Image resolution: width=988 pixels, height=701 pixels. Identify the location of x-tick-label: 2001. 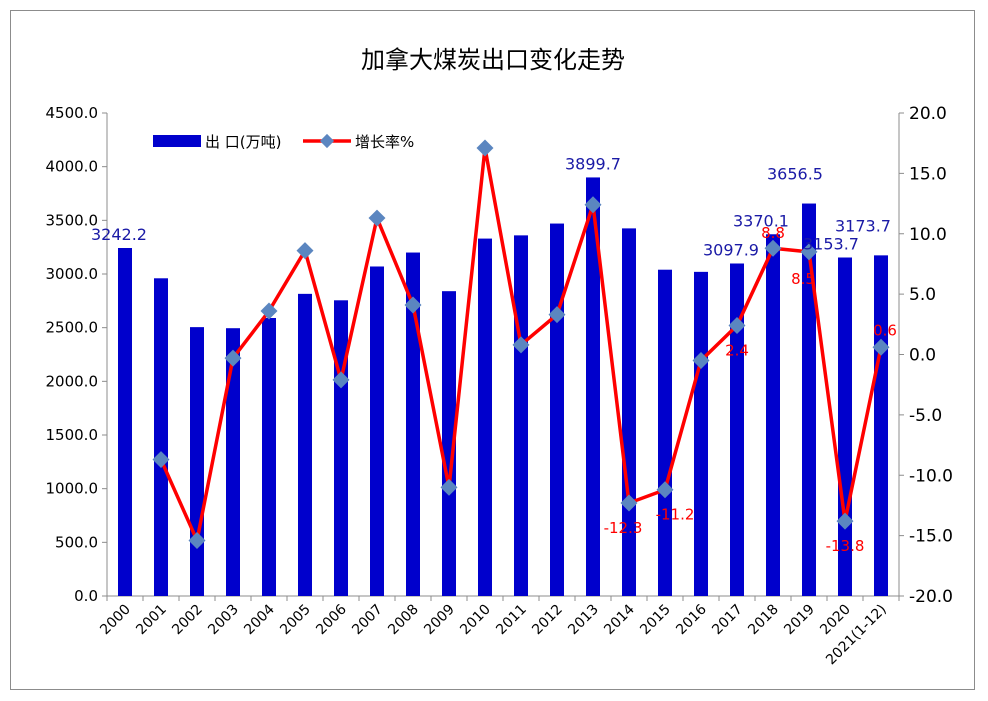
(151, 620).